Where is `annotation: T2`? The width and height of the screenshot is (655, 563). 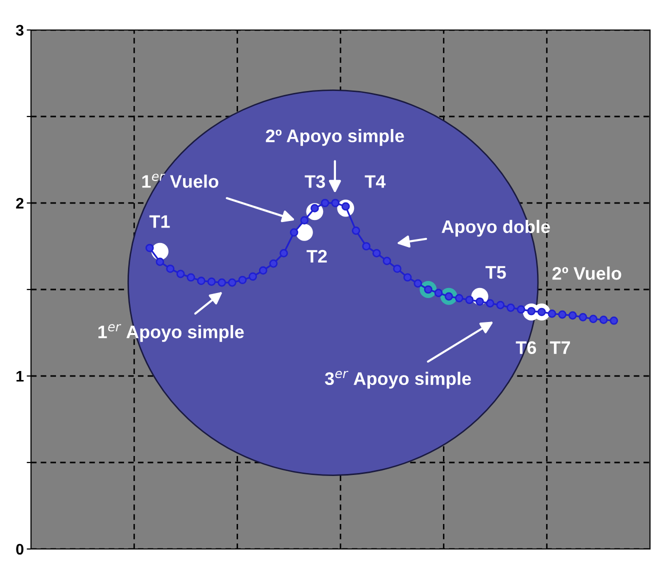 annotation: T2 is located at coordinates (316, 256).